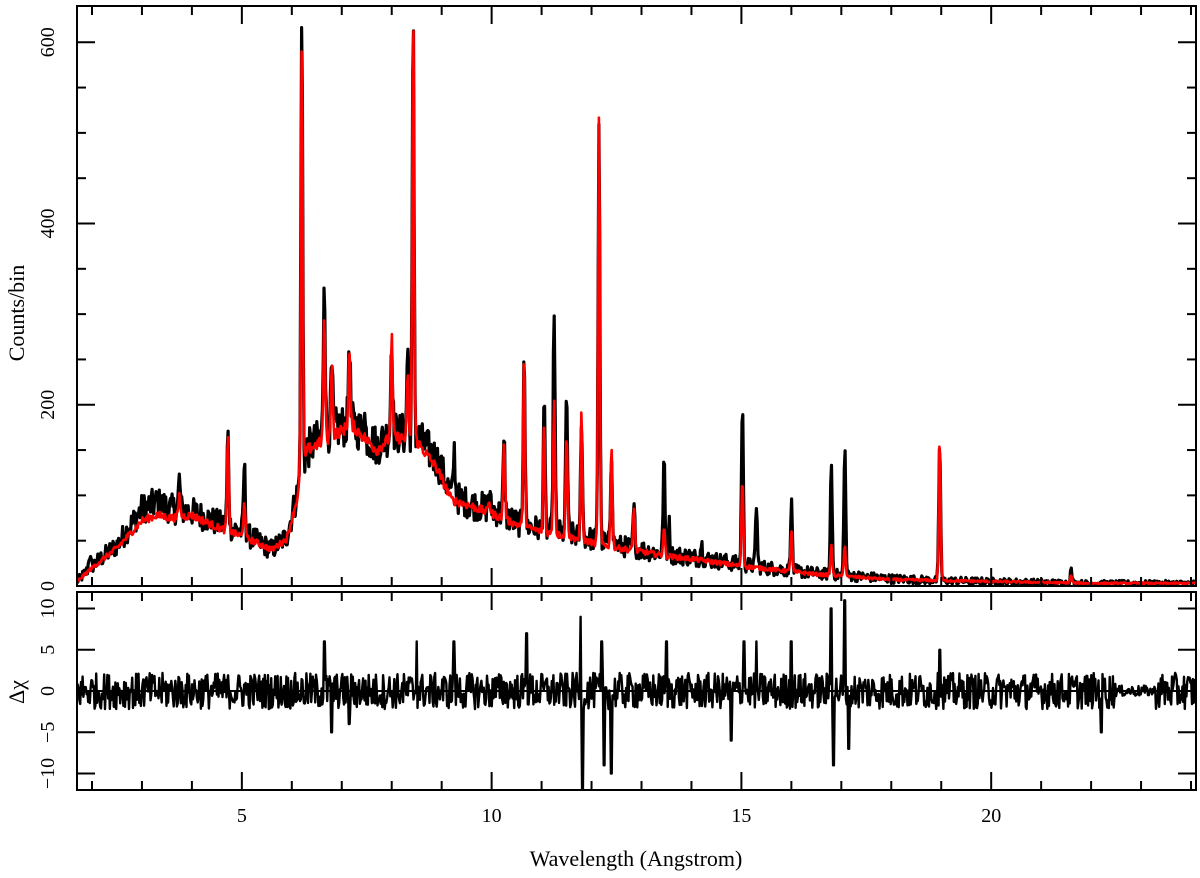 The width and height of the screenshot is (1200, 878). Describe the element at coordinates (48, 405) in the screenshot. I see `y-tick-label: 200` at that location.